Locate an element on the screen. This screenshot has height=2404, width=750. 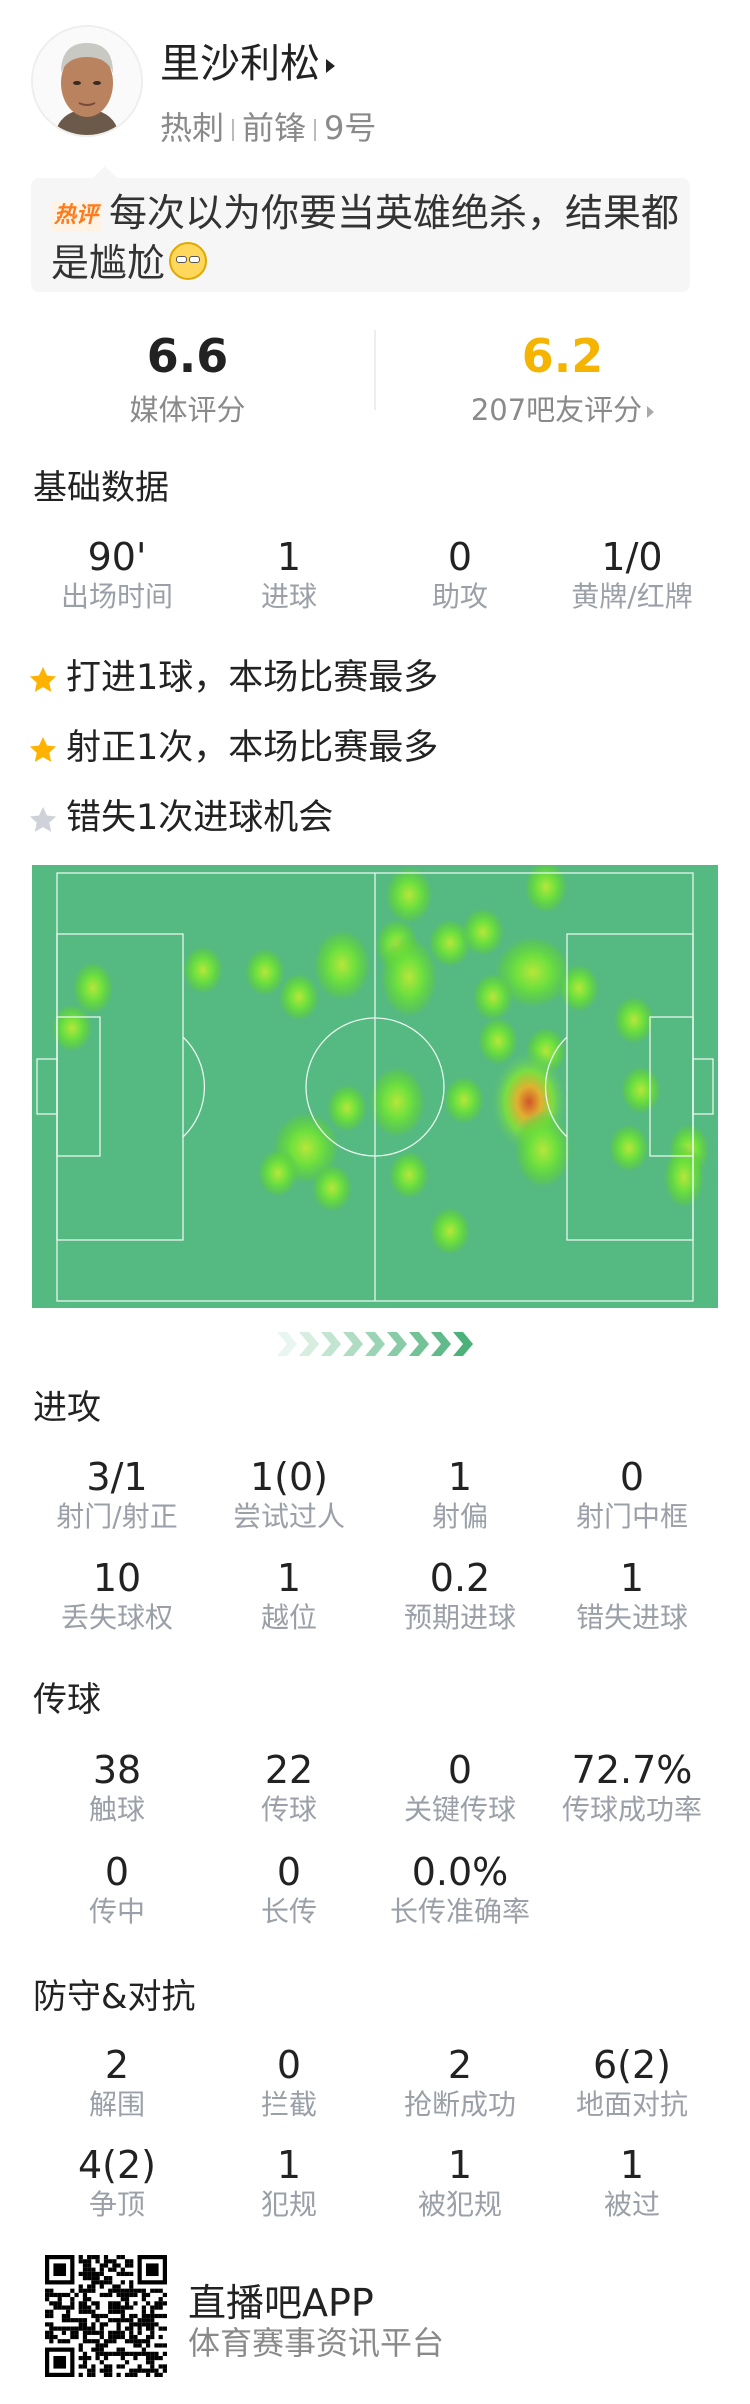
stat-label: 触球 is located at coordinates (116, 1809).